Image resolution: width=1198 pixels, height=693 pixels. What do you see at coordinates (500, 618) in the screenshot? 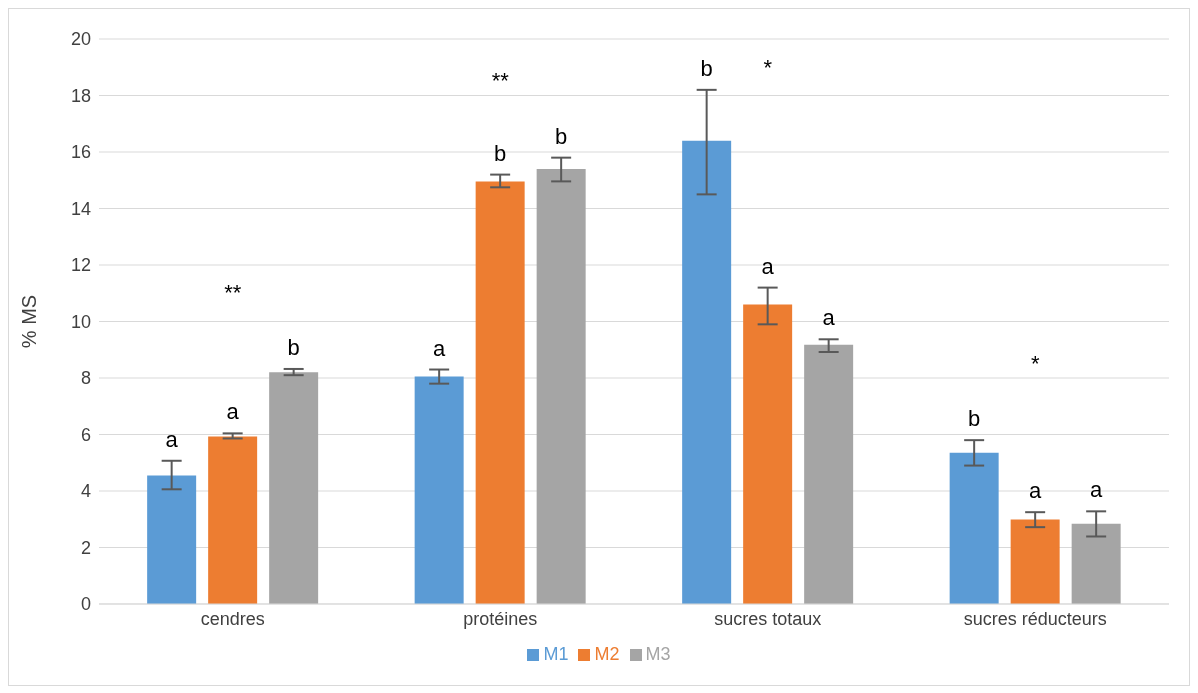
I see `x-tick-label: protéines` at bounding box center [500, 618].